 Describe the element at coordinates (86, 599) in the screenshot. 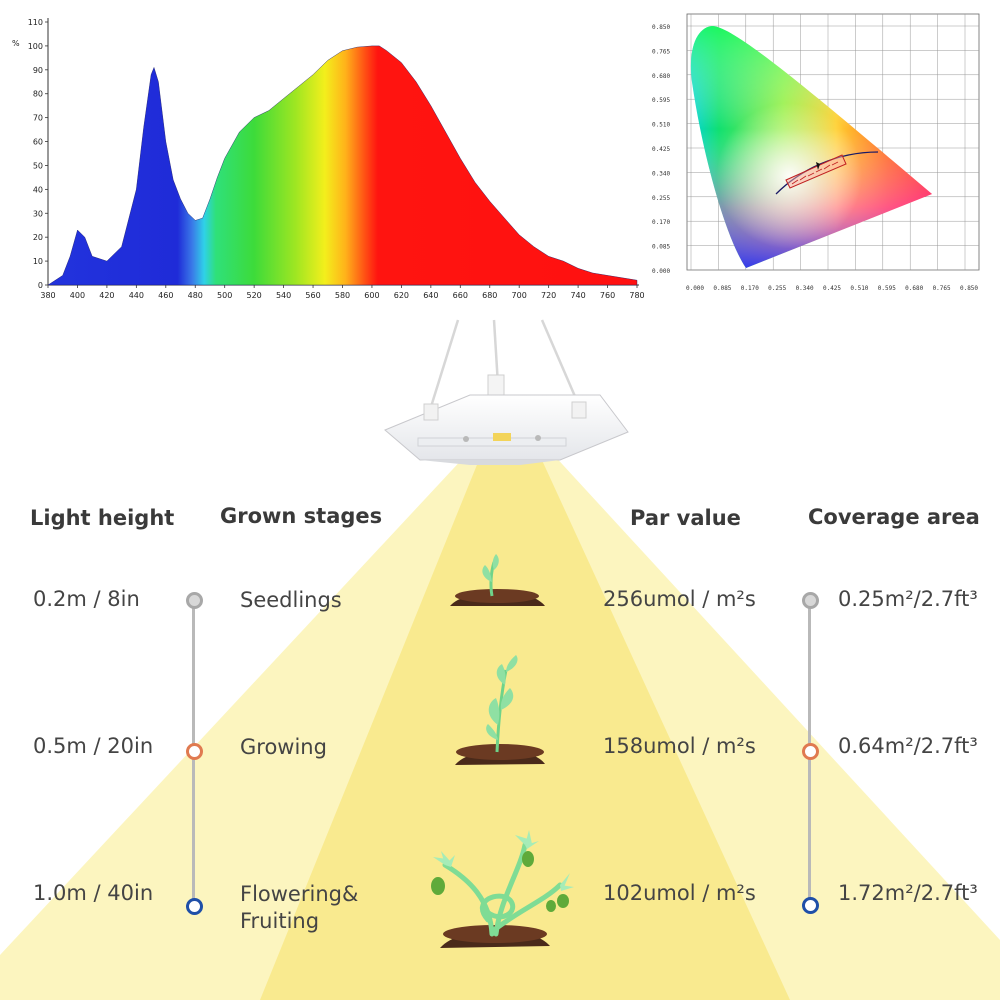

I see `height-value: 0.2m / 8in` at that location.